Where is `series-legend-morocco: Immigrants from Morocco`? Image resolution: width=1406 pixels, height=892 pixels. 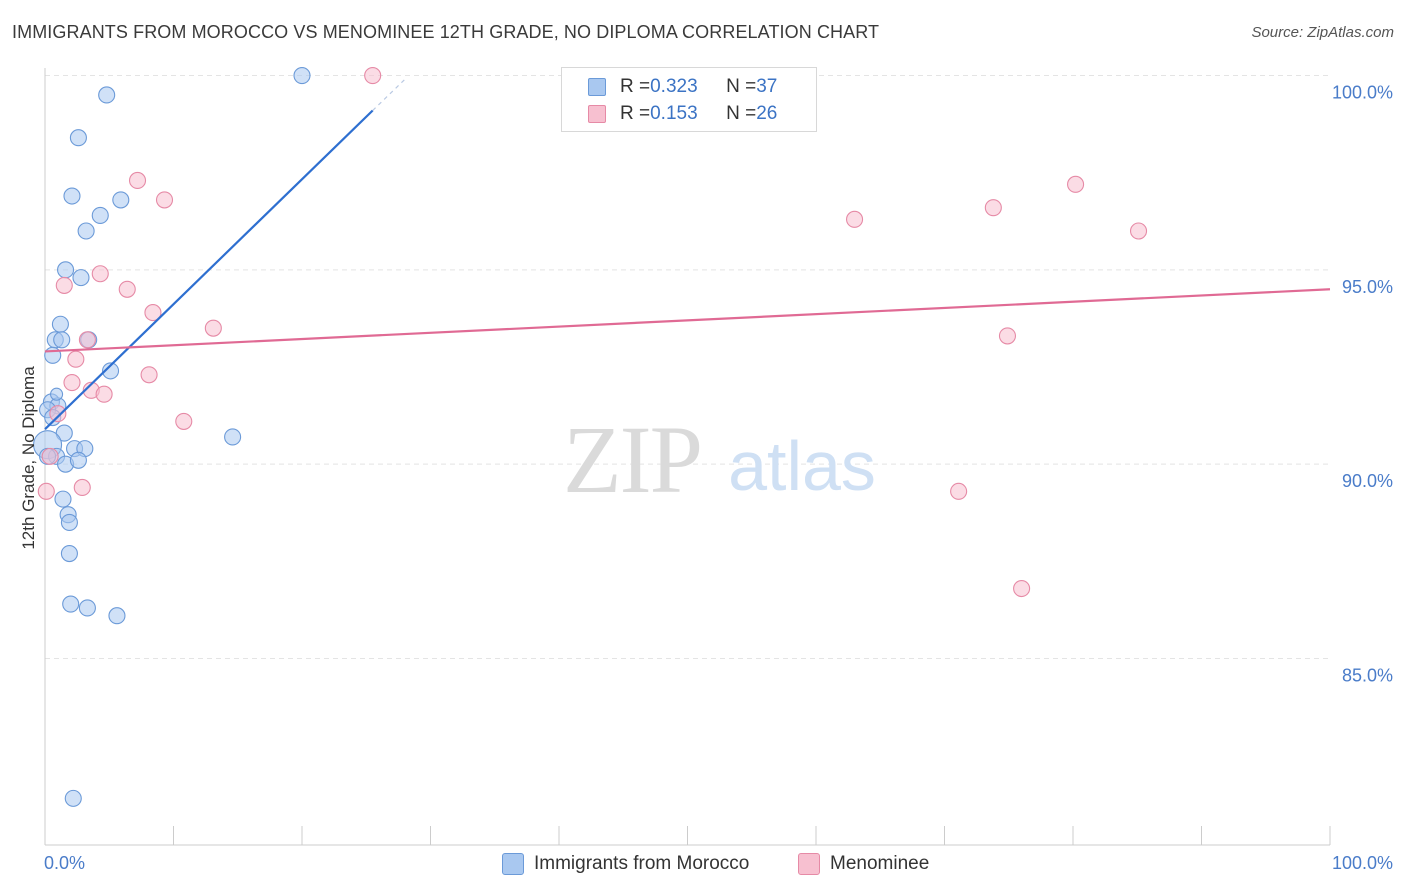
series-legend-morocco: Immigrants from Morocco is located at coordinates (625, 864).